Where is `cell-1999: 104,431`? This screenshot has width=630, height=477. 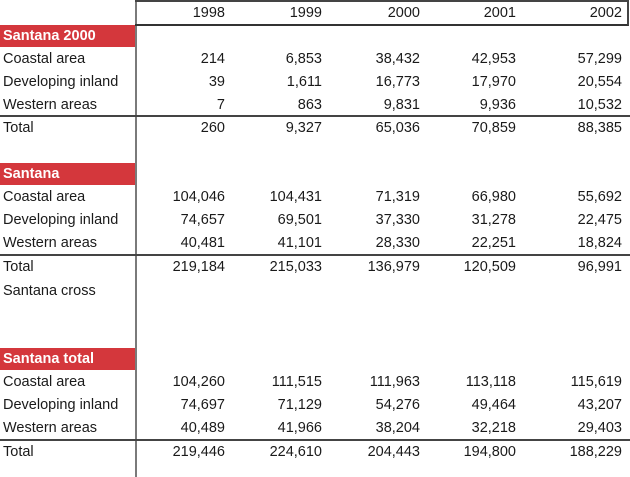
cell-1999: 104,431 is located at coordinates (295, 197).